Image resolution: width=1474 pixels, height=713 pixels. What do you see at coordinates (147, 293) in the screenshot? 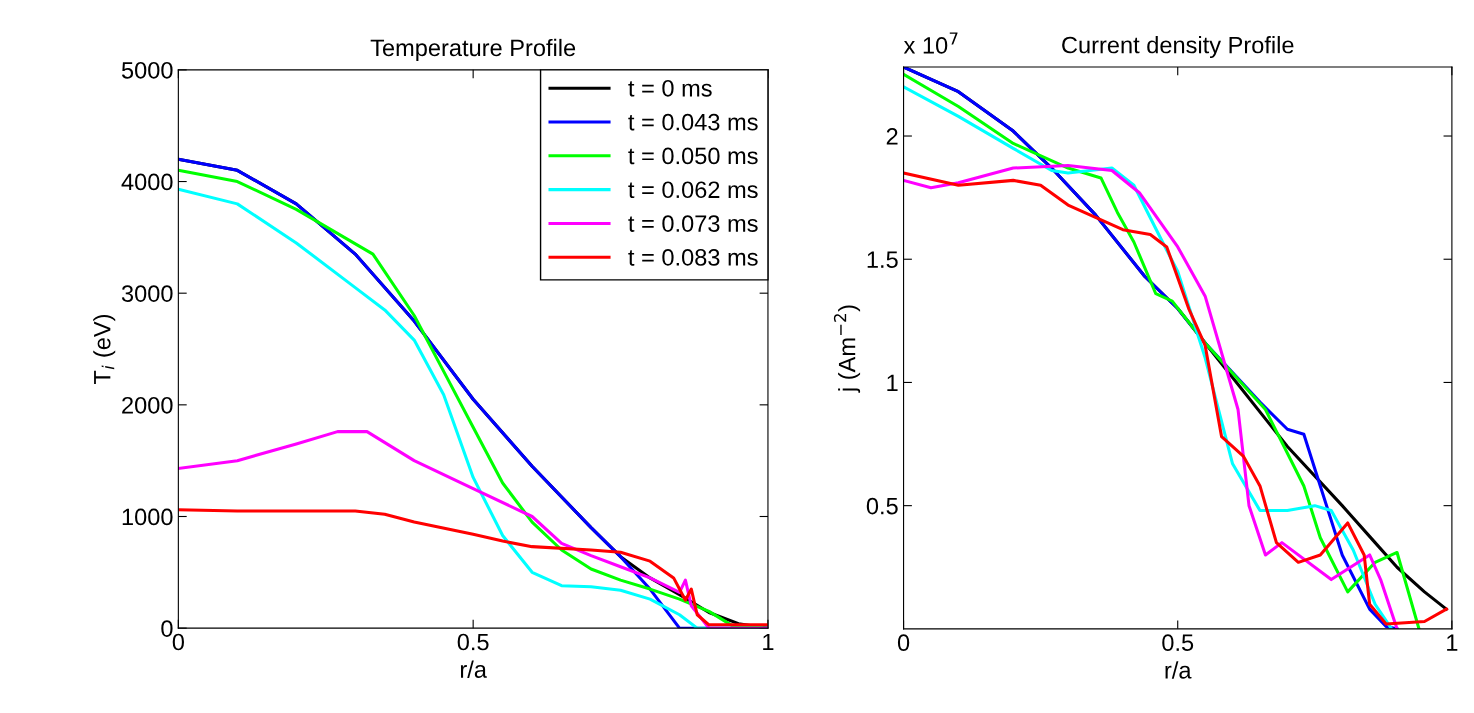
I see `y-tick-label: 3000` at bounding box center [147, 293].